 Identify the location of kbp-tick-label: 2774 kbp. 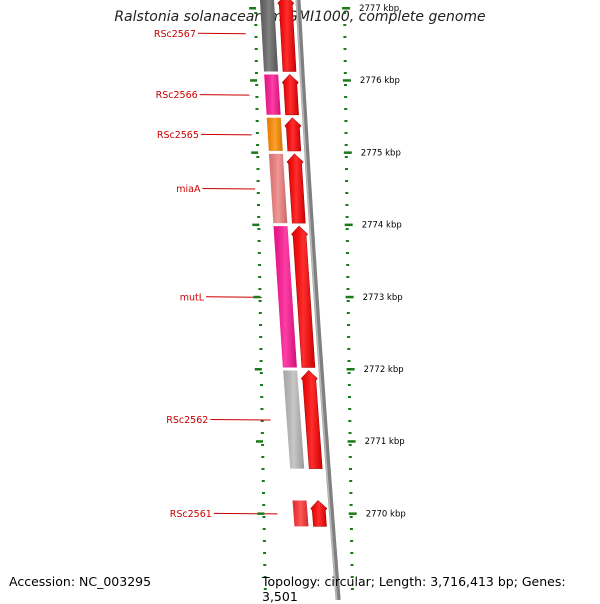
(382, 226).